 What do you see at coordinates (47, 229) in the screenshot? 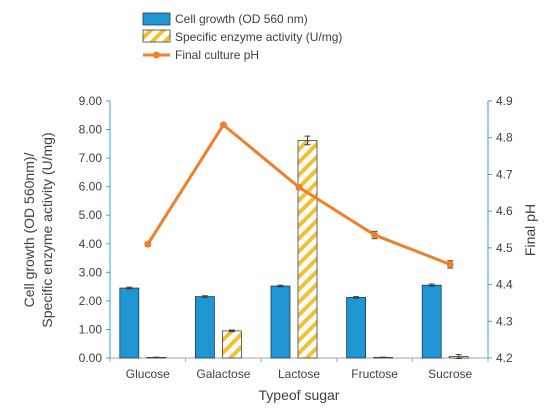
I see `left-axis-title-line-2: Specific enzyme activity (U/mg)` at bounding box center [47, 229].